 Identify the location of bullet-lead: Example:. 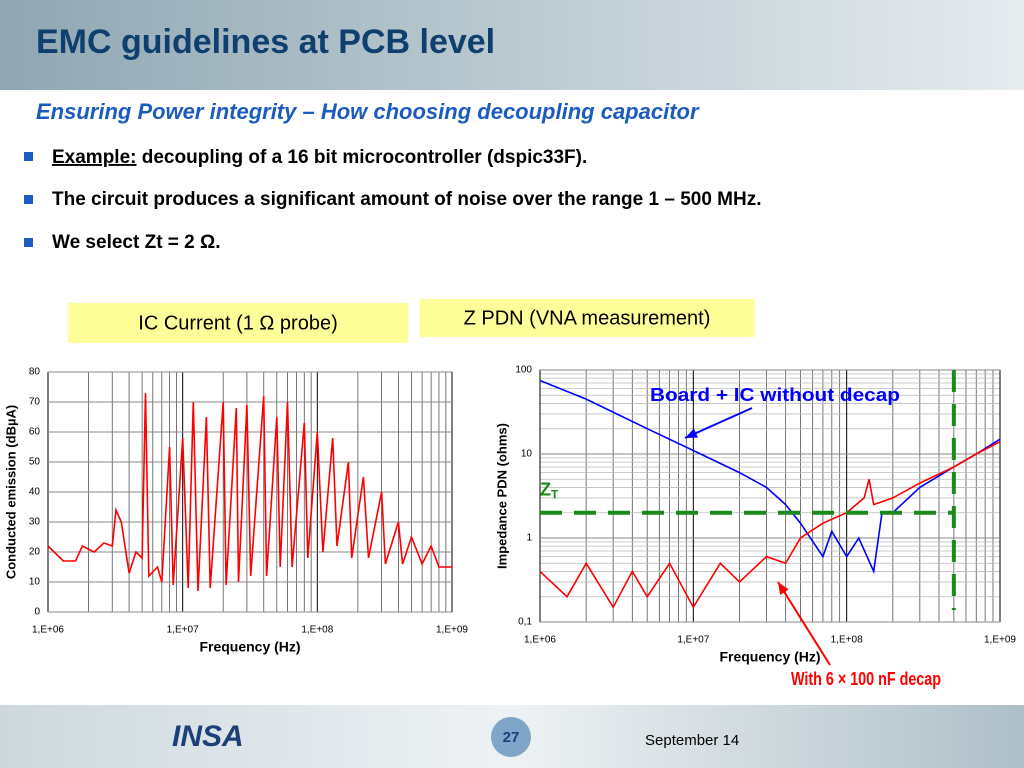
(94, 157).